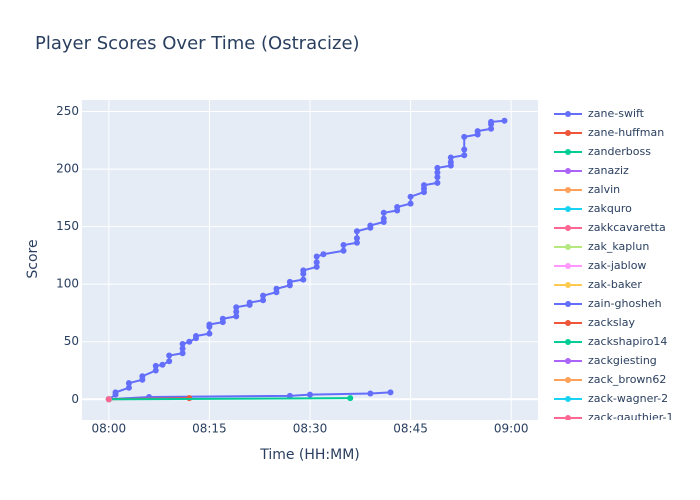 This screenshot has height=500, width=700. Describe the element at coordinates (615, 284) in the screenshot. I see `legend-label: zak-baker` at that location.